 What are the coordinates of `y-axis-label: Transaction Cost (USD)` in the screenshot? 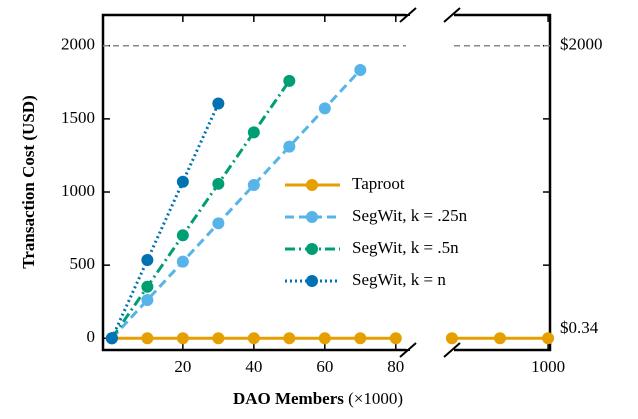 It's located at (28, 181).